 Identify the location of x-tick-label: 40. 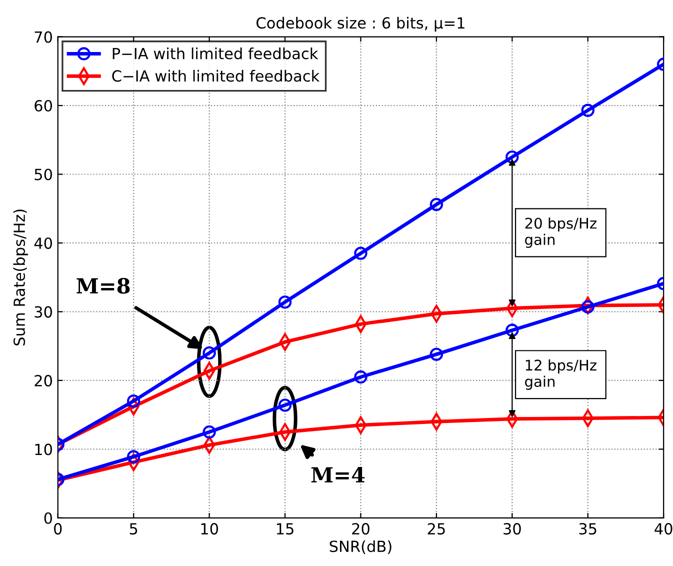
(663, 529).